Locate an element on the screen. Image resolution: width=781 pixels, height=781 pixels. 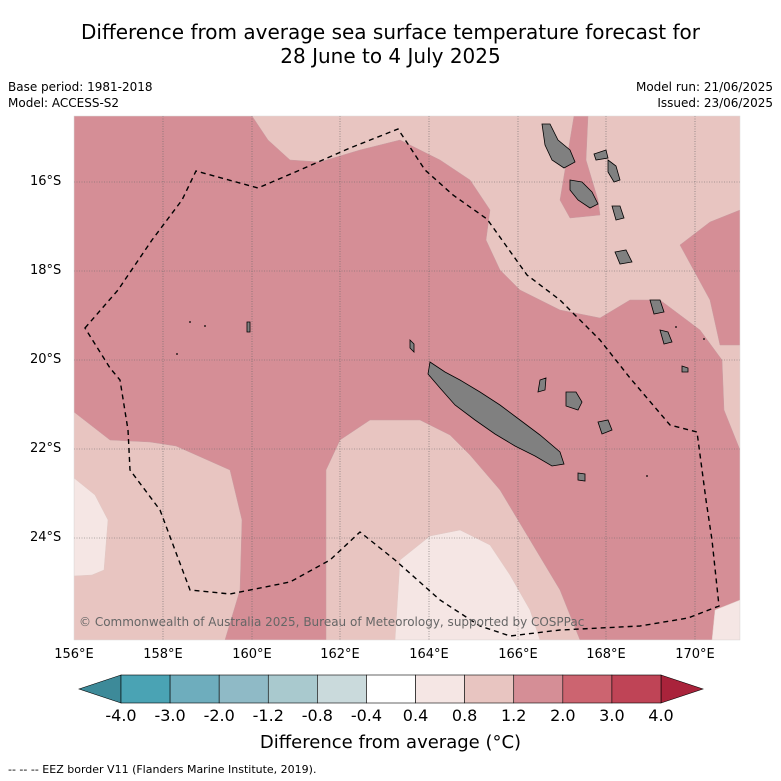
new-caledonia-island is located at coordinates (496, 414).